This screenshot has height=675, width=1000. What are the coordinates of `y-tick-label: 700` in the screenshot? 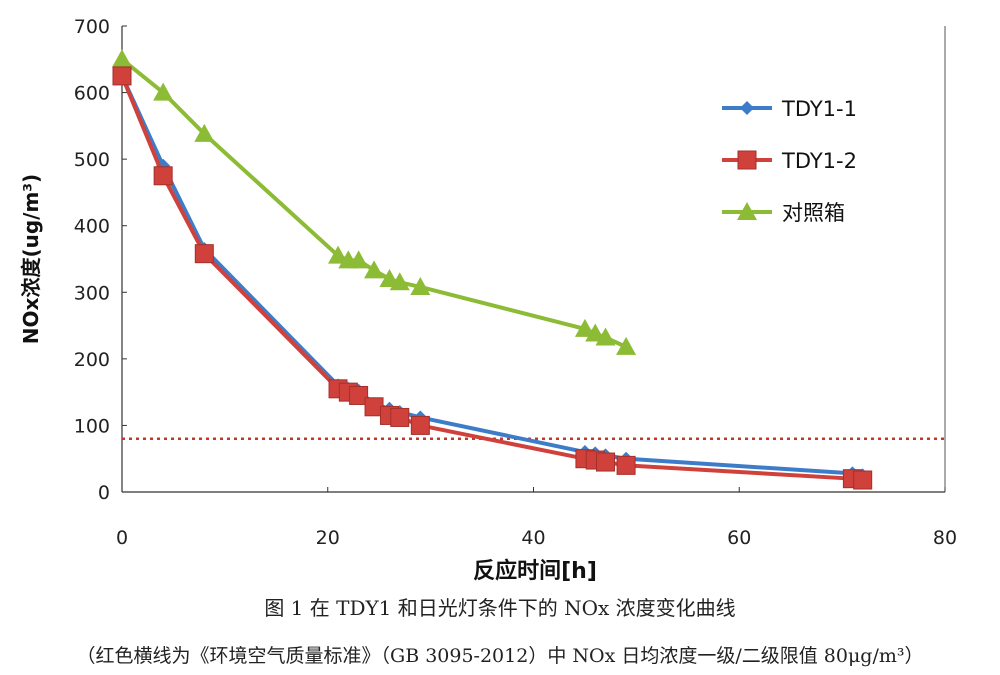 It's located at (92, 27).